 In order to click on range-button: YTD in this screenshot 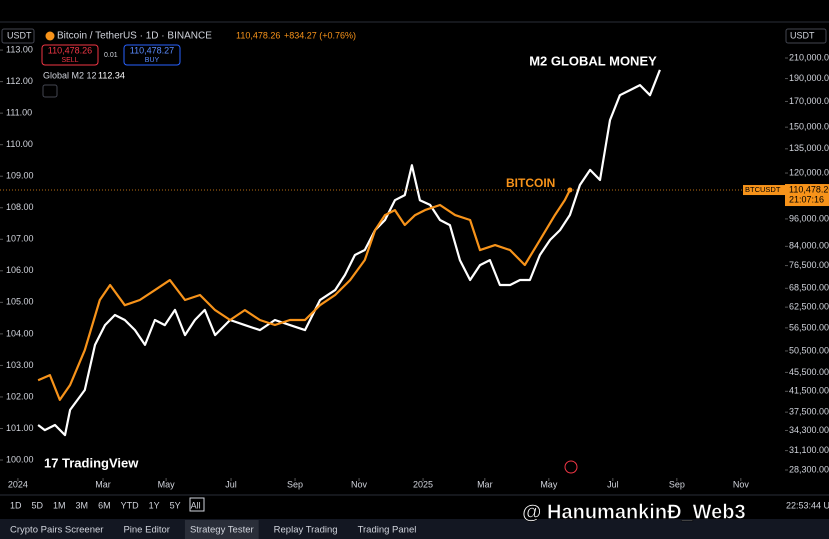, I will do `click(130, 505)`.